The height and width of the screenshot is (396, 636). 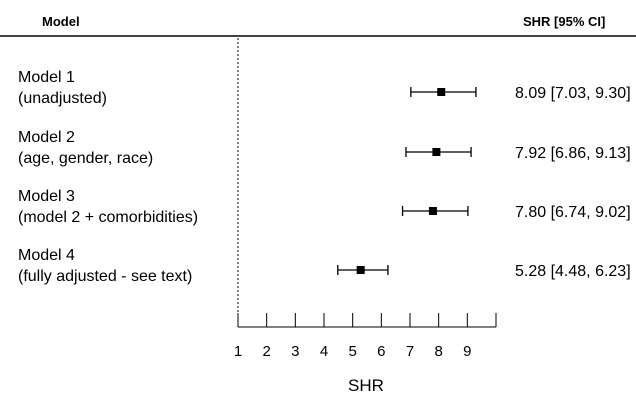 What do you see at coordinates (564, 21) in the screenshot?
I see `estimate-column-header: SHR [95% CI]` at bounding box center [564, 21].